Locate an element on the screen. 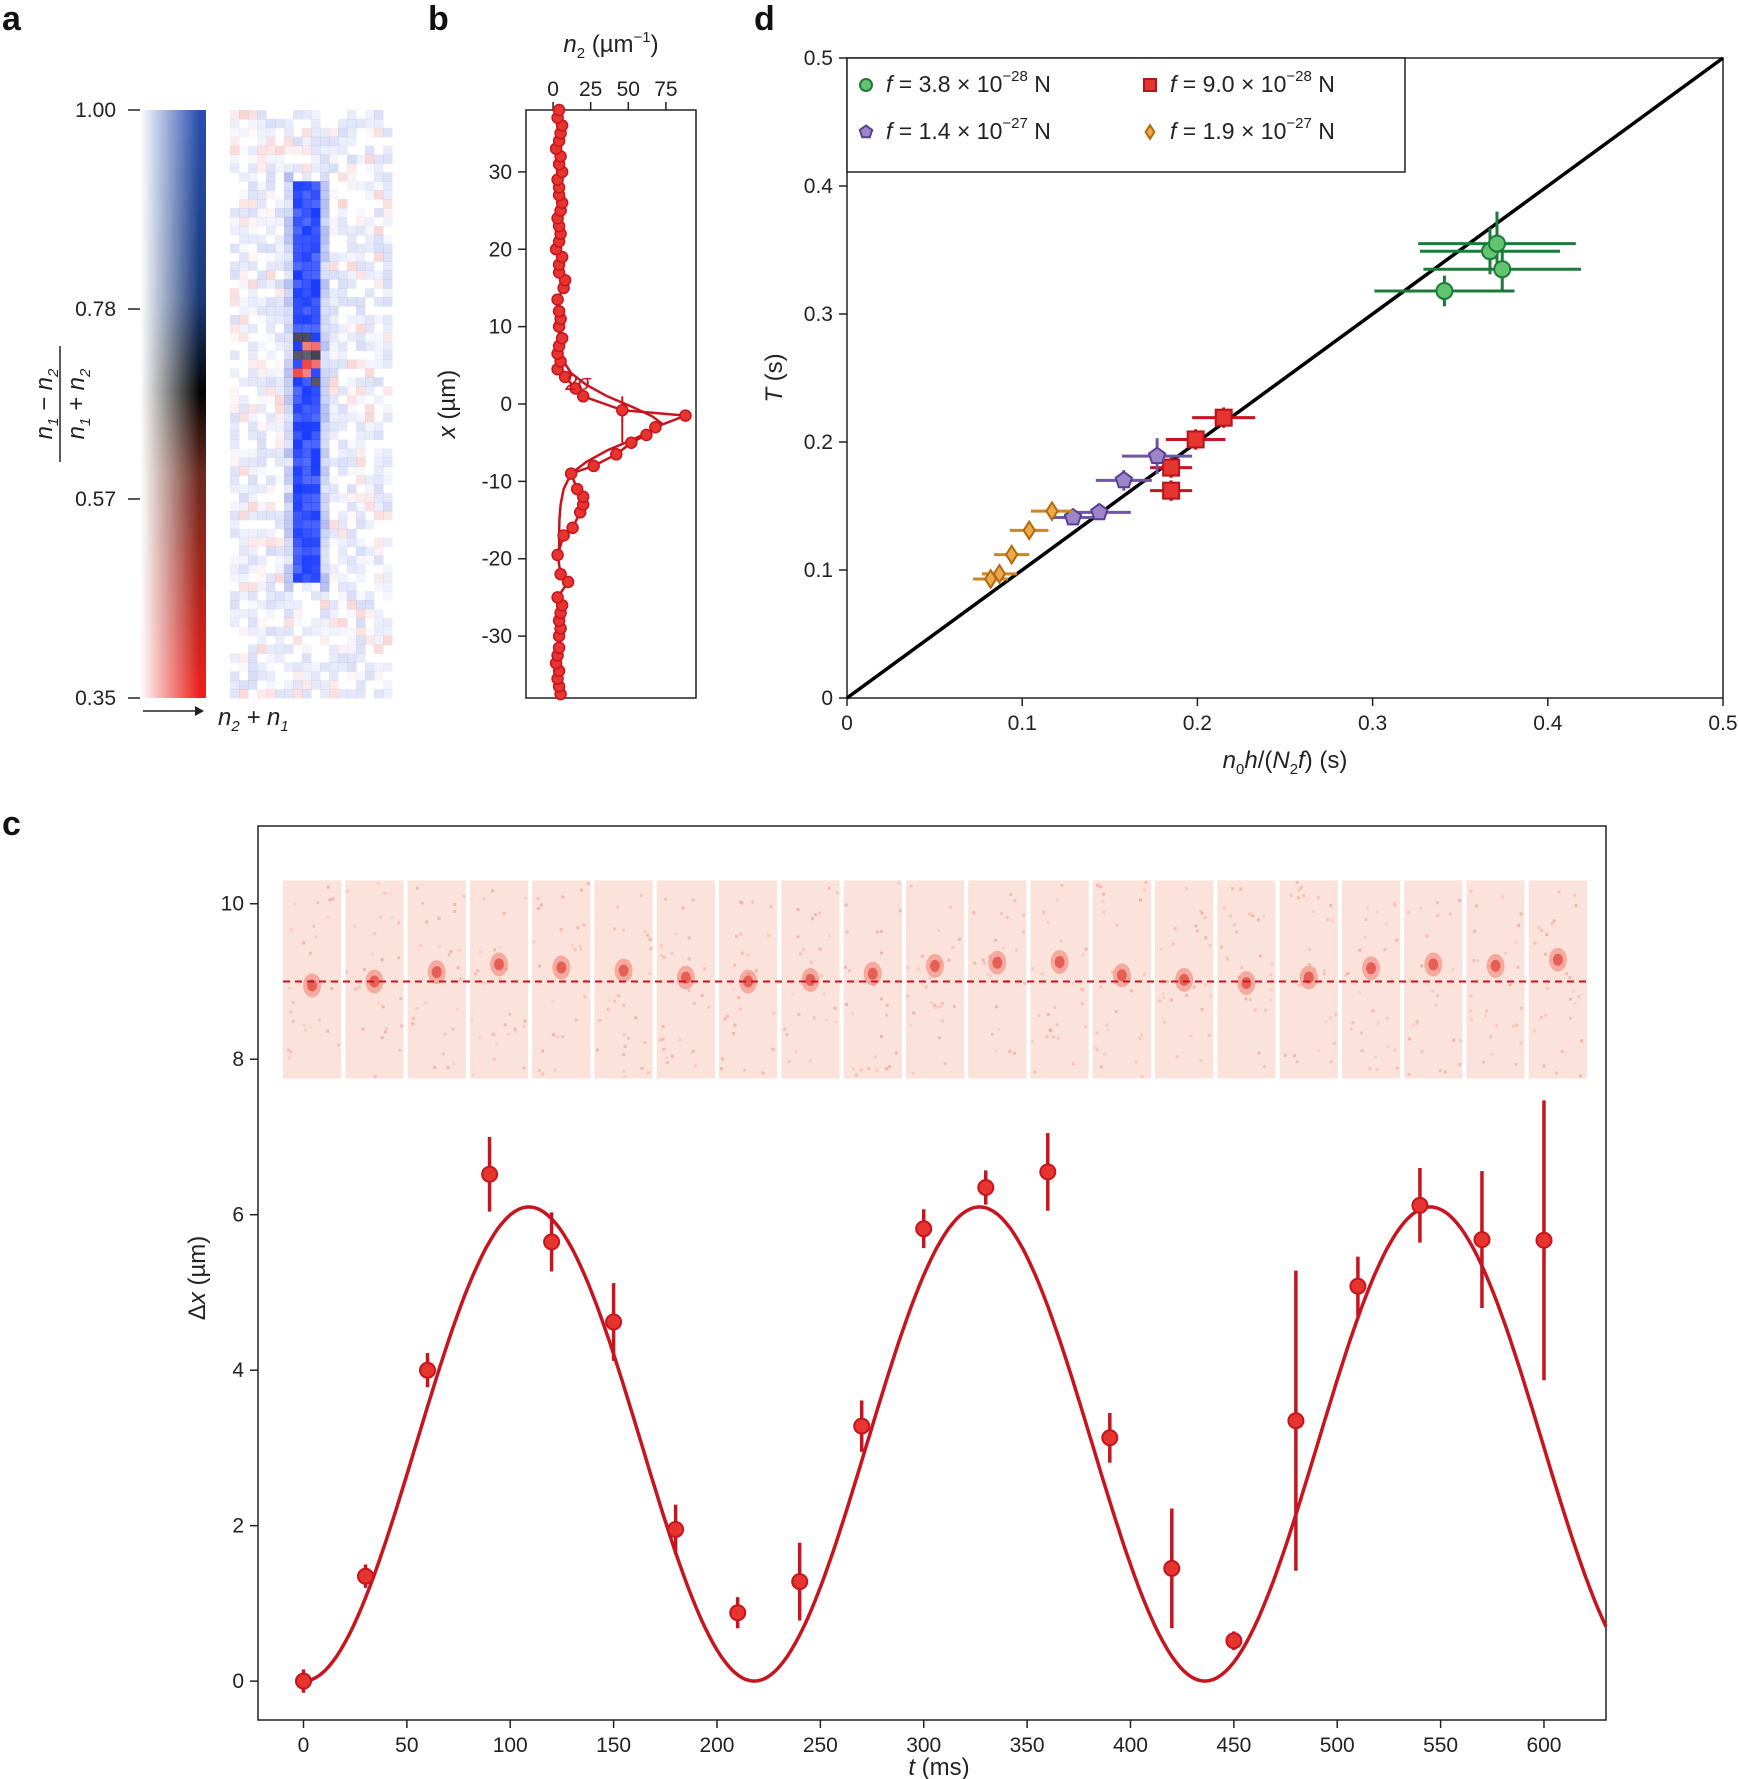 This screenshot has height=1779, width=1739. tick-label-d-x: 0.3 is located at coordinates (1372, 723).